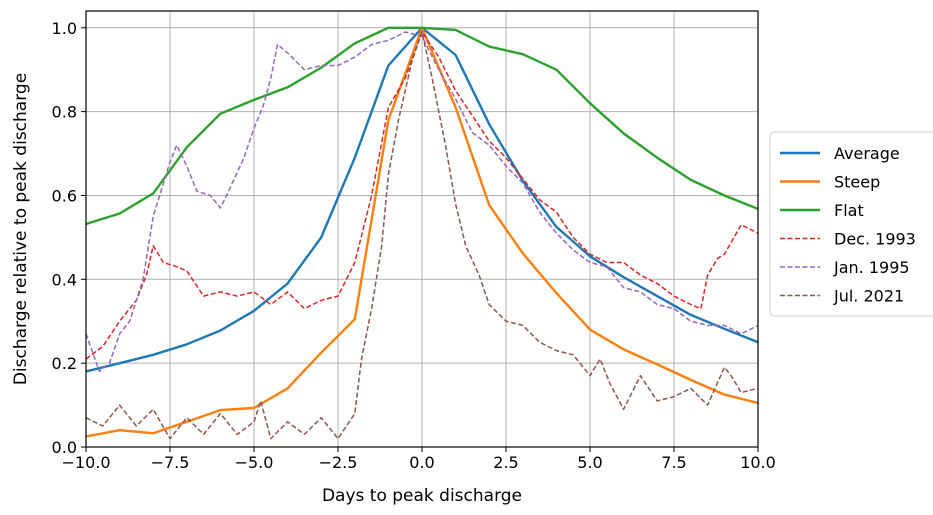 The image size is (933, 515). Describe the element at coordinates (64, 28) in the screenshot. I see `y-tick-label: 1.0` at that location.